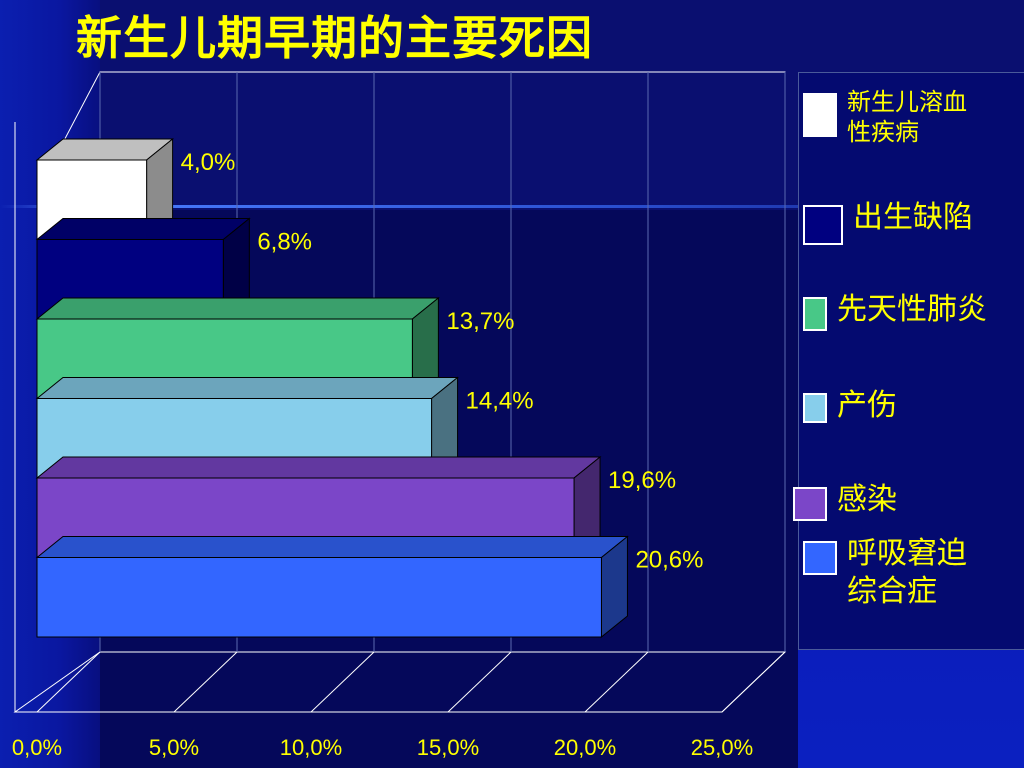 This screenshot has width=1024, height=768. What do you see at coordinates (907, 572) in the screenshot?
I see `legend-label: 呼吸窘迫 综合症` at bounding box center [907, 572].